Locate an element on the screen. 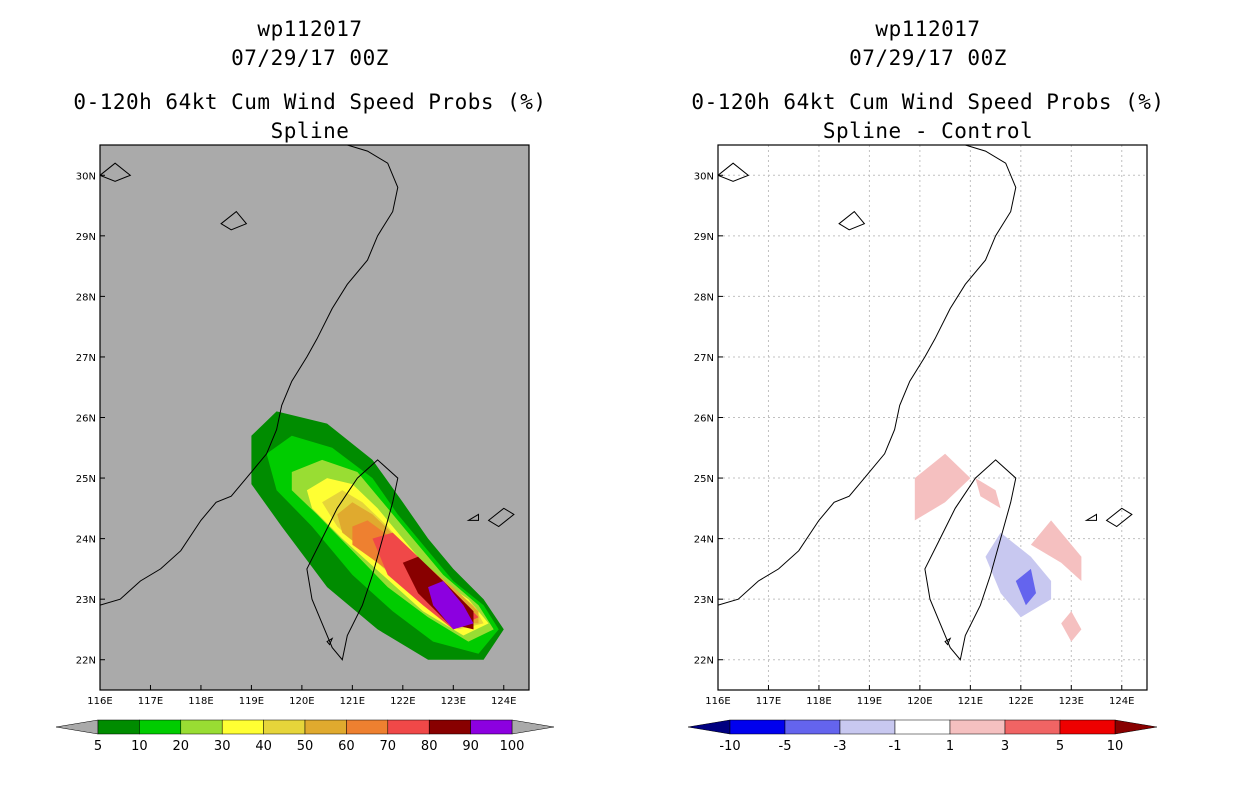  colorbar-label: 10 is located at coordinates (139, 746).